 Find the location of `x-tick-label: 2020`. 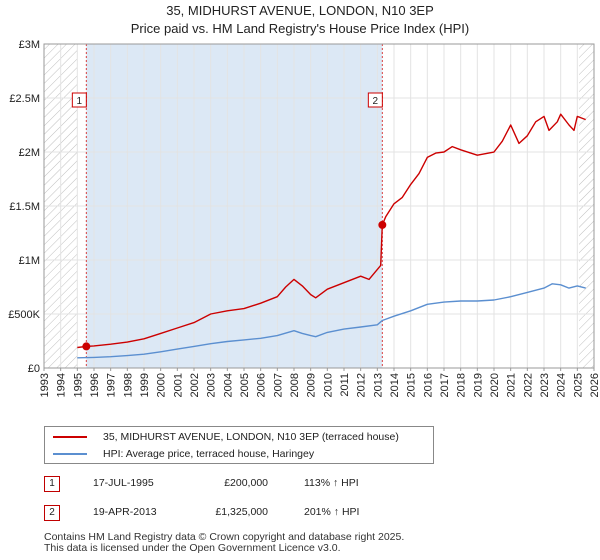

x-tick-label: 2020 is located at coordinates (495, 385).